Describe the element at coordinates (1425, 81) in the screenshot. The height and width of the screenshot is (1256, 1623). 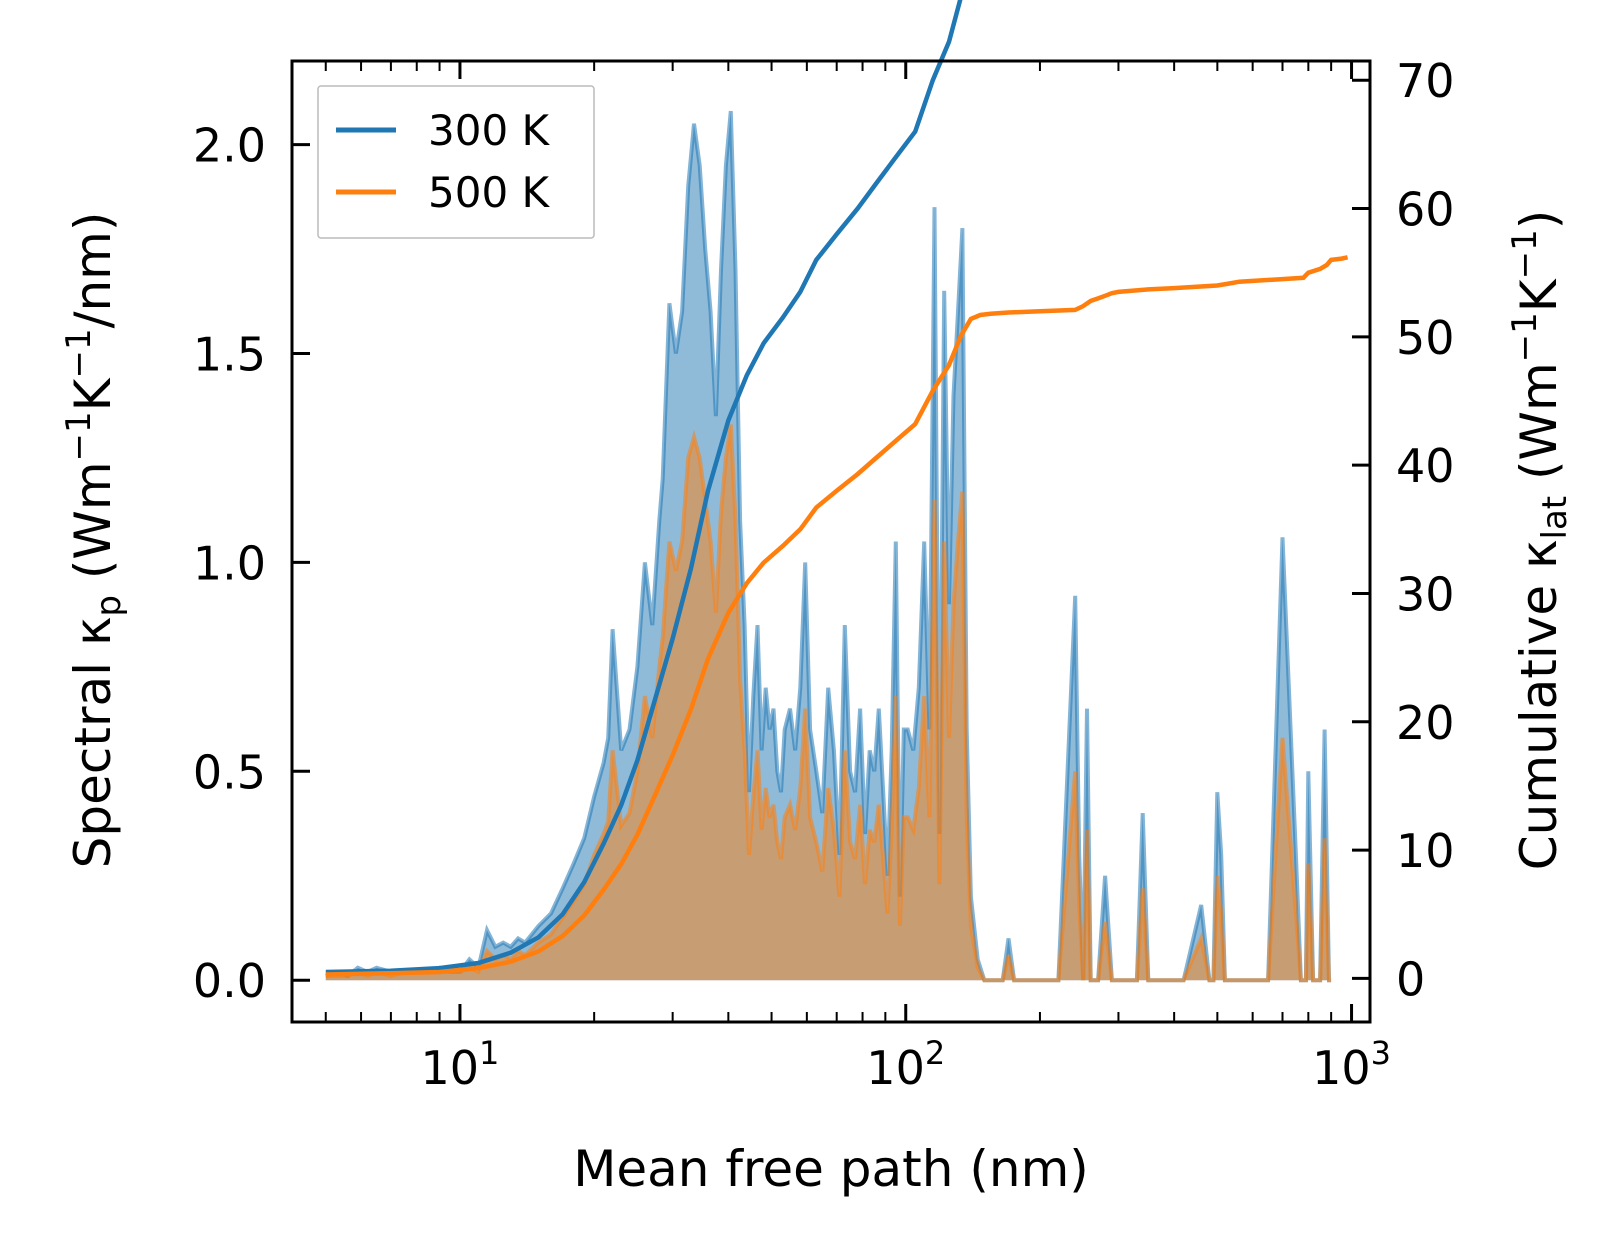
I see `y-right-tick-label: 70` at that location.